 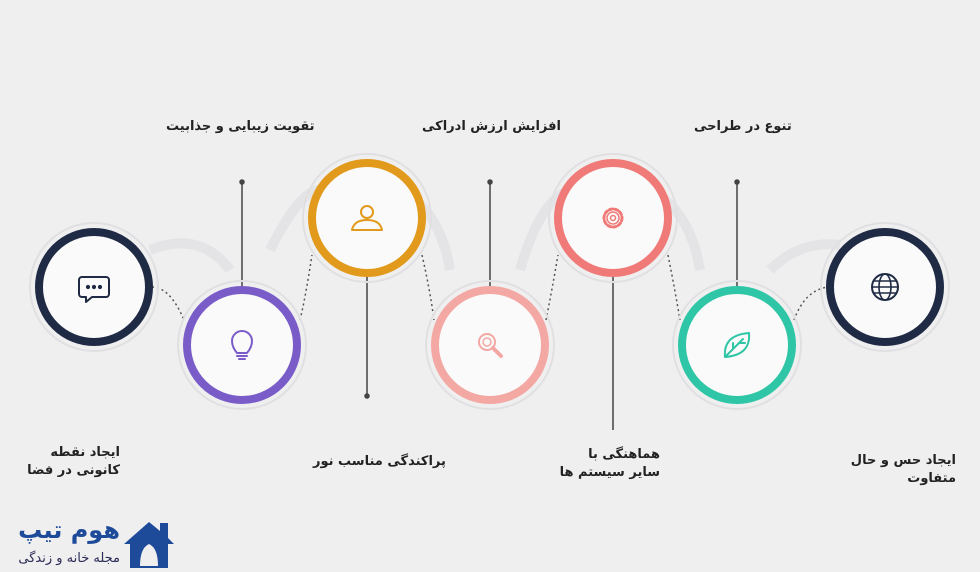 What do you see at coordinates (73, 461) in the screenshot?
I see `step-label-1: ایجاد نقطه کانونی در فضا` at bounding box center [73, 461].